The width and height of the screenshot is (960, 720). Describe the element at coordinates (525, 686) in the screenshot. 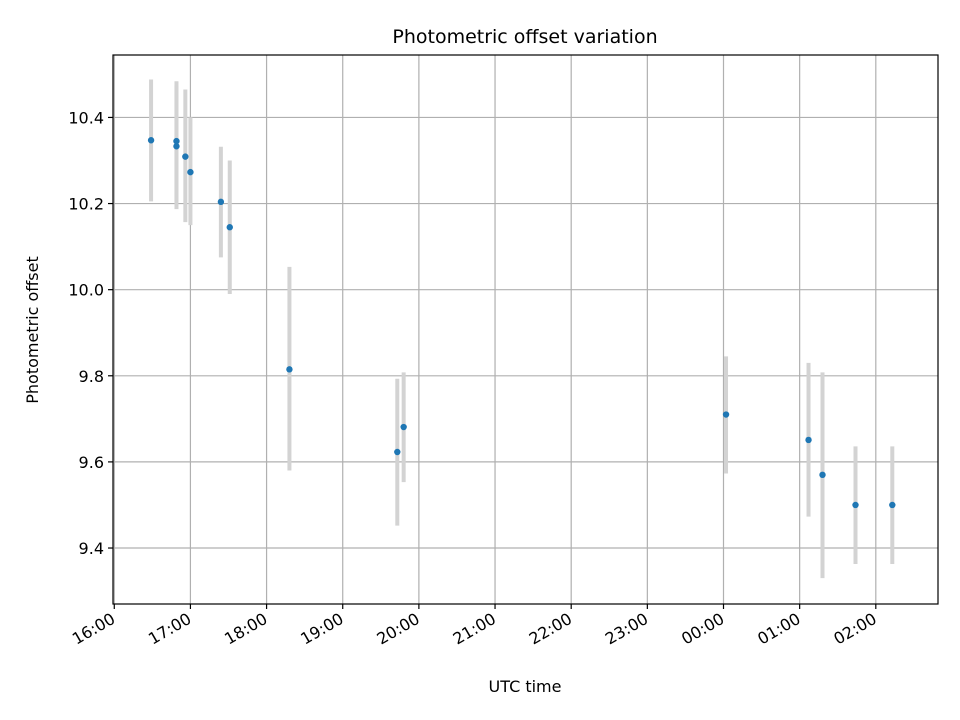

I see `x-axis-title: UTC time` at that location.